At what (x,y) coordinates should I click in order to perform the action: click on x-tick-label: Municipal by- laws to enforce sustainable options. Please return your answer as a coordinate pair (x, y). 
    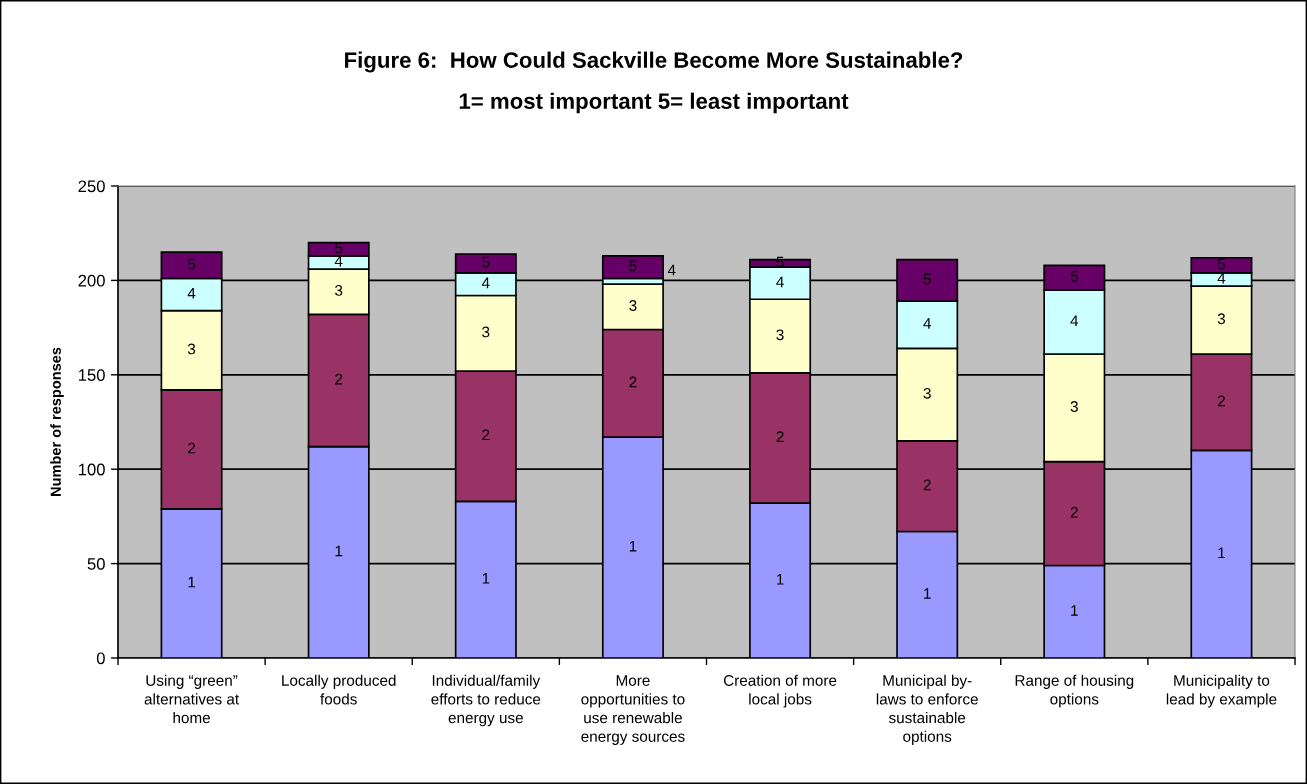
    Looking at the image, I should click on (927, 709).